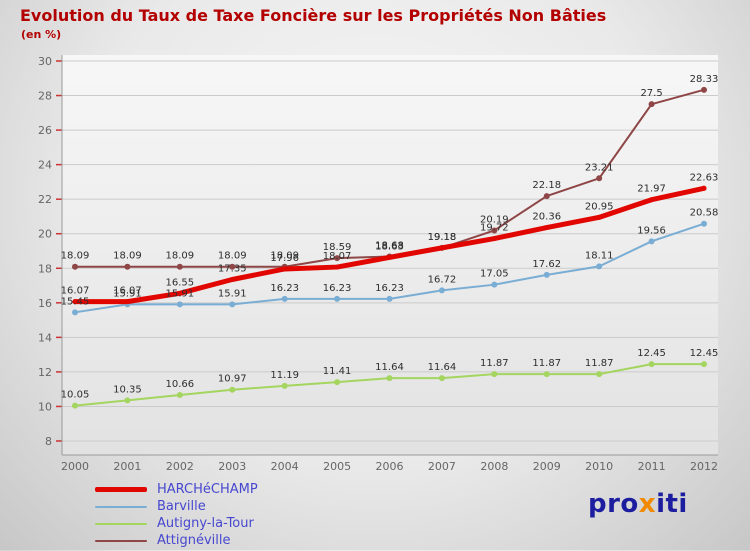 The image size is (750, 551). I want to click on x-tick-label: 2007, so click(442, 466).